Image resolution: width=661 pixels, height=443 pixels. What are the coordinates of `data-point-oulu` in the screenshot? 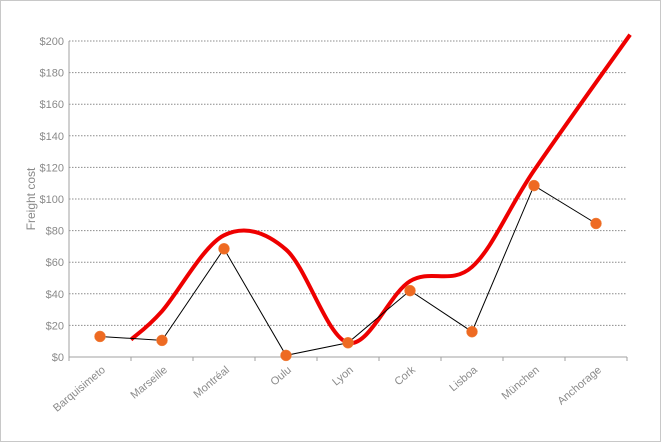 It's located at (286, 355).